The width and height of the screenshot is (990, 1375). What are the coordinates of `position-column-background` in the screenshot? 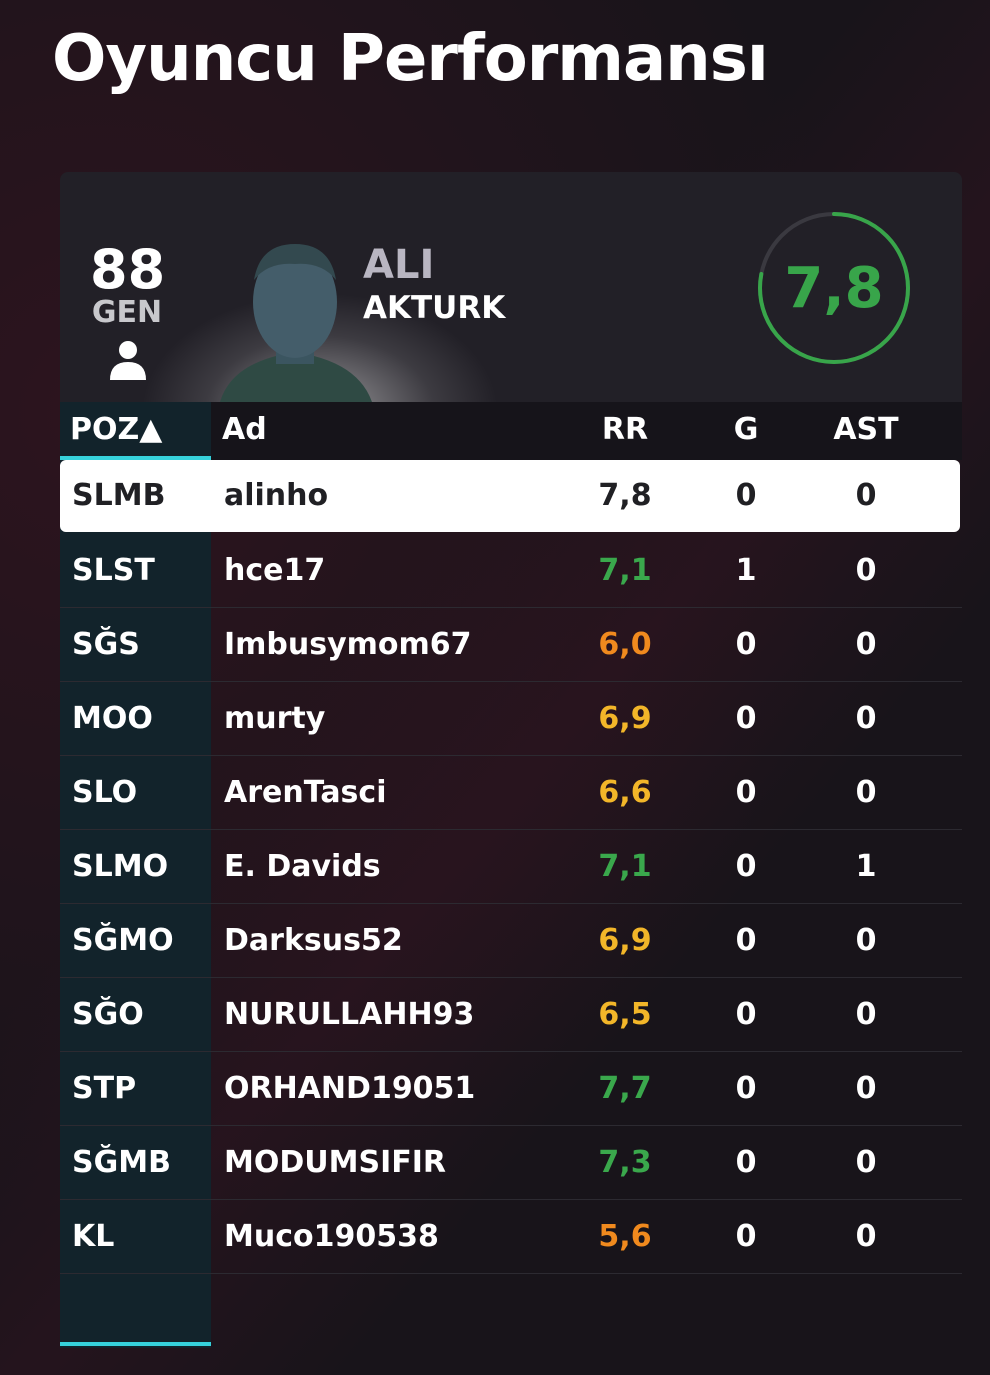 It's located at (135, 875).